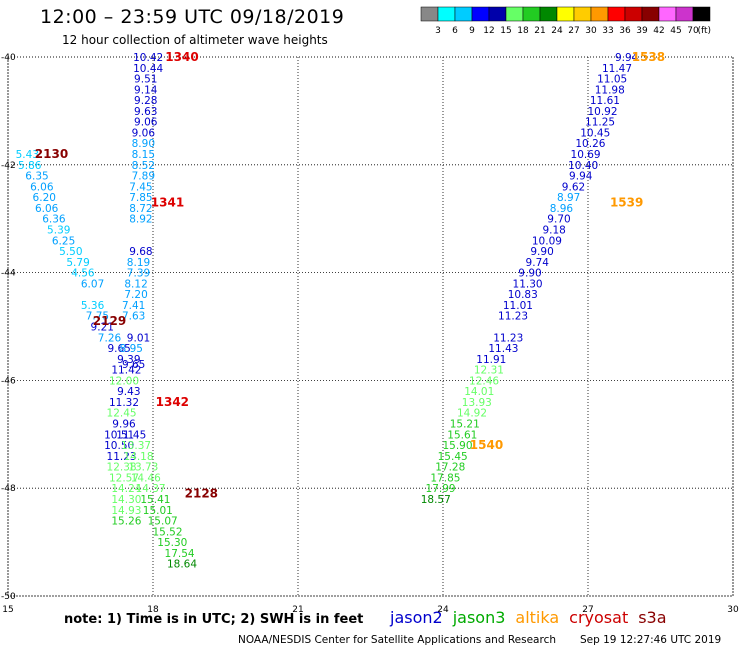 The height and width of the screenshot is (650, 740). What do you see at coordinates (140, 209) in the screenshot?
I see `wave-height-value: 8.72` at bounding box center [140, 209].